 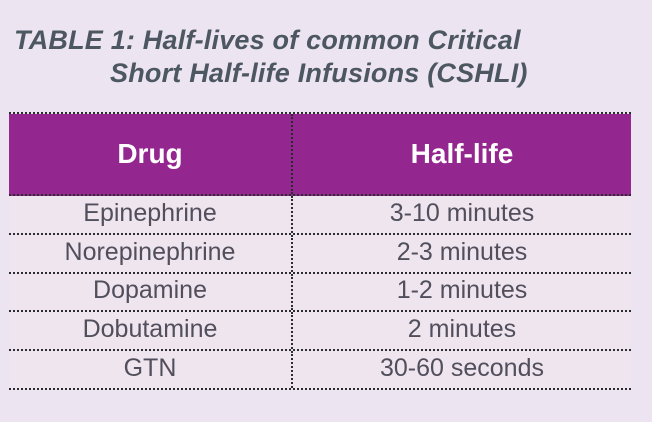 What do you see at coordinates (461, 154) in the screenshot?
I see `column-header-half-life: Half-life` at bounding box center [461, 154].